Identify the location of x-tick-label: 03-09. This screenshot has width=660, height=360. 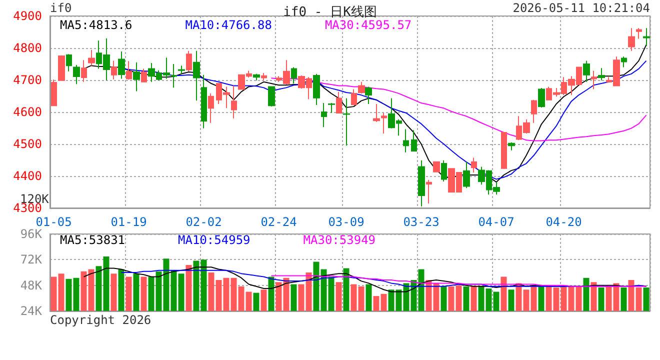
(346, 222).